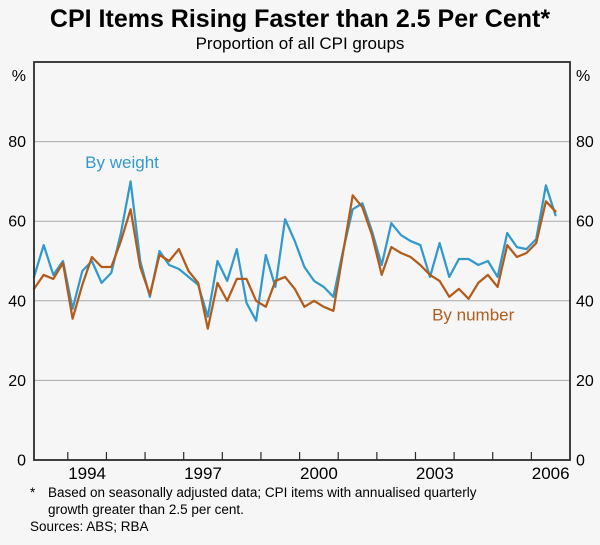  I want to click on y-label-right-80: 80, so click(585, 142).